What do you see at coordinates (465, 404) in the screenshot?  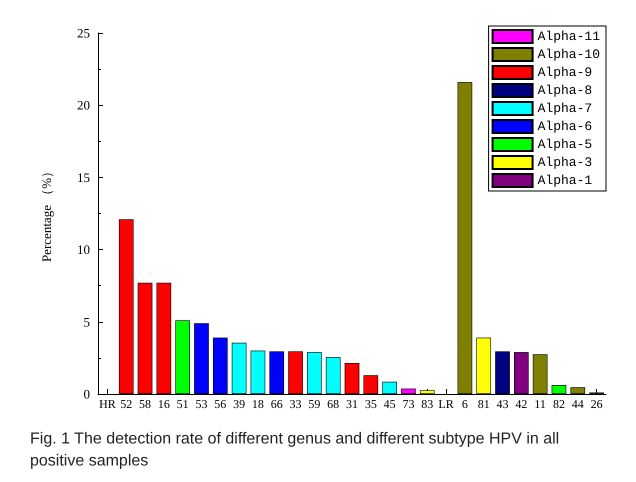 I see `x-tick-label: 6` at bounding box center [465, 404].